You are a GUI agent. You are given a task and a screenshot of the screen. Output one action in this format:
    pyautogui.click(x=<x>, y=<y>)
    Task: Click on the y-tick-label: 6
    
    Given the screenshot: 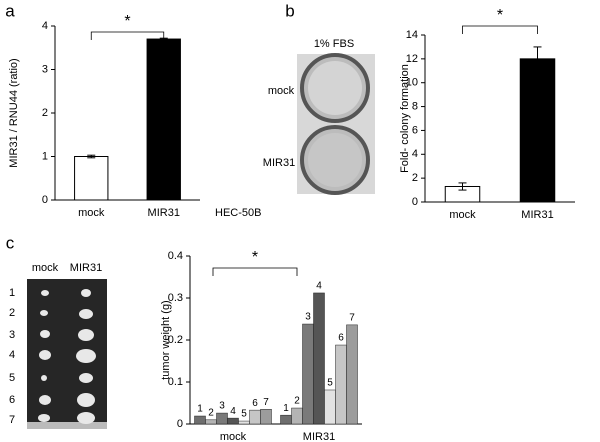 What is the action you would take?
    pyautogui.click(x=415, y=130)
    